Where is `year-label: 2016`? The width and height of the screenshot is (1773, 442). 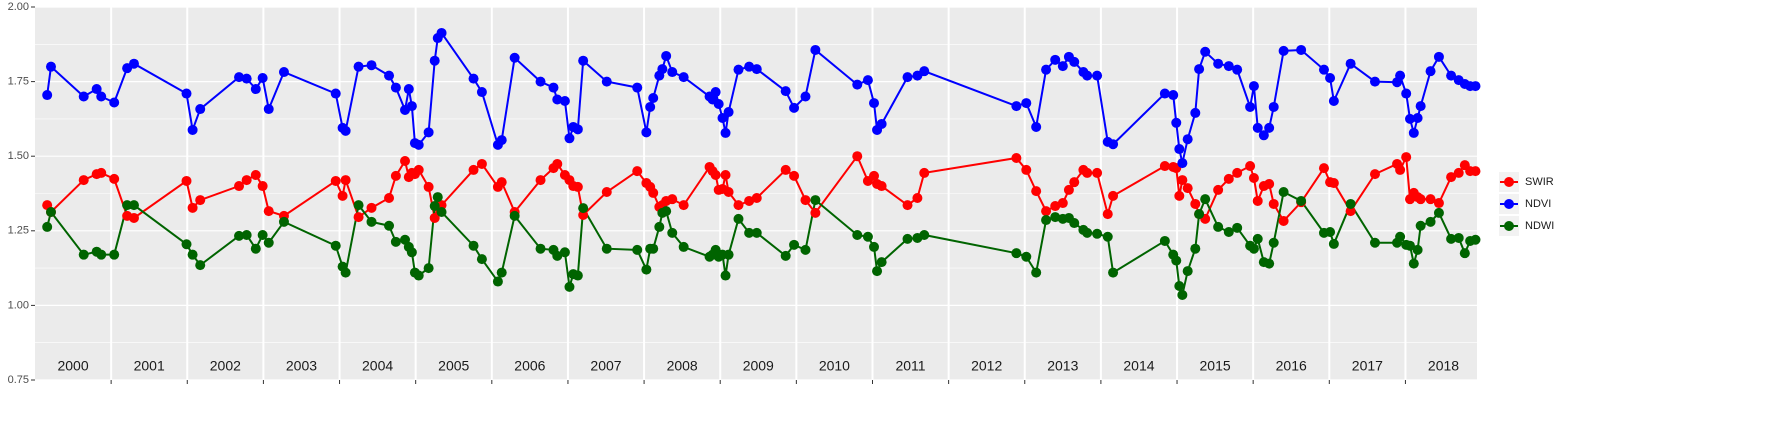 year-label: 2016 is located at coordinates (1291, 366).